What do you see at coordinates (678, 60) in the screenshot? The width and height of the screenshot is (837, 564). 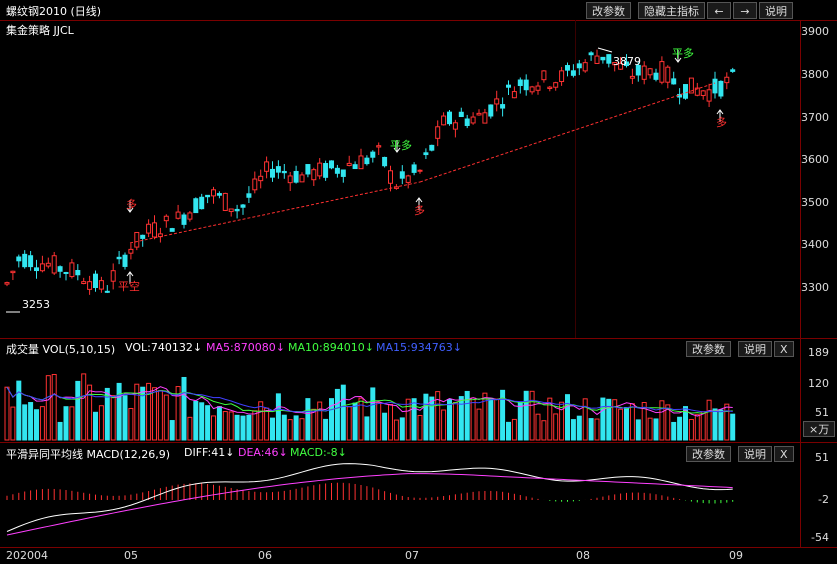 I see `signal-arrow-head` at bounding box center [678, 60].